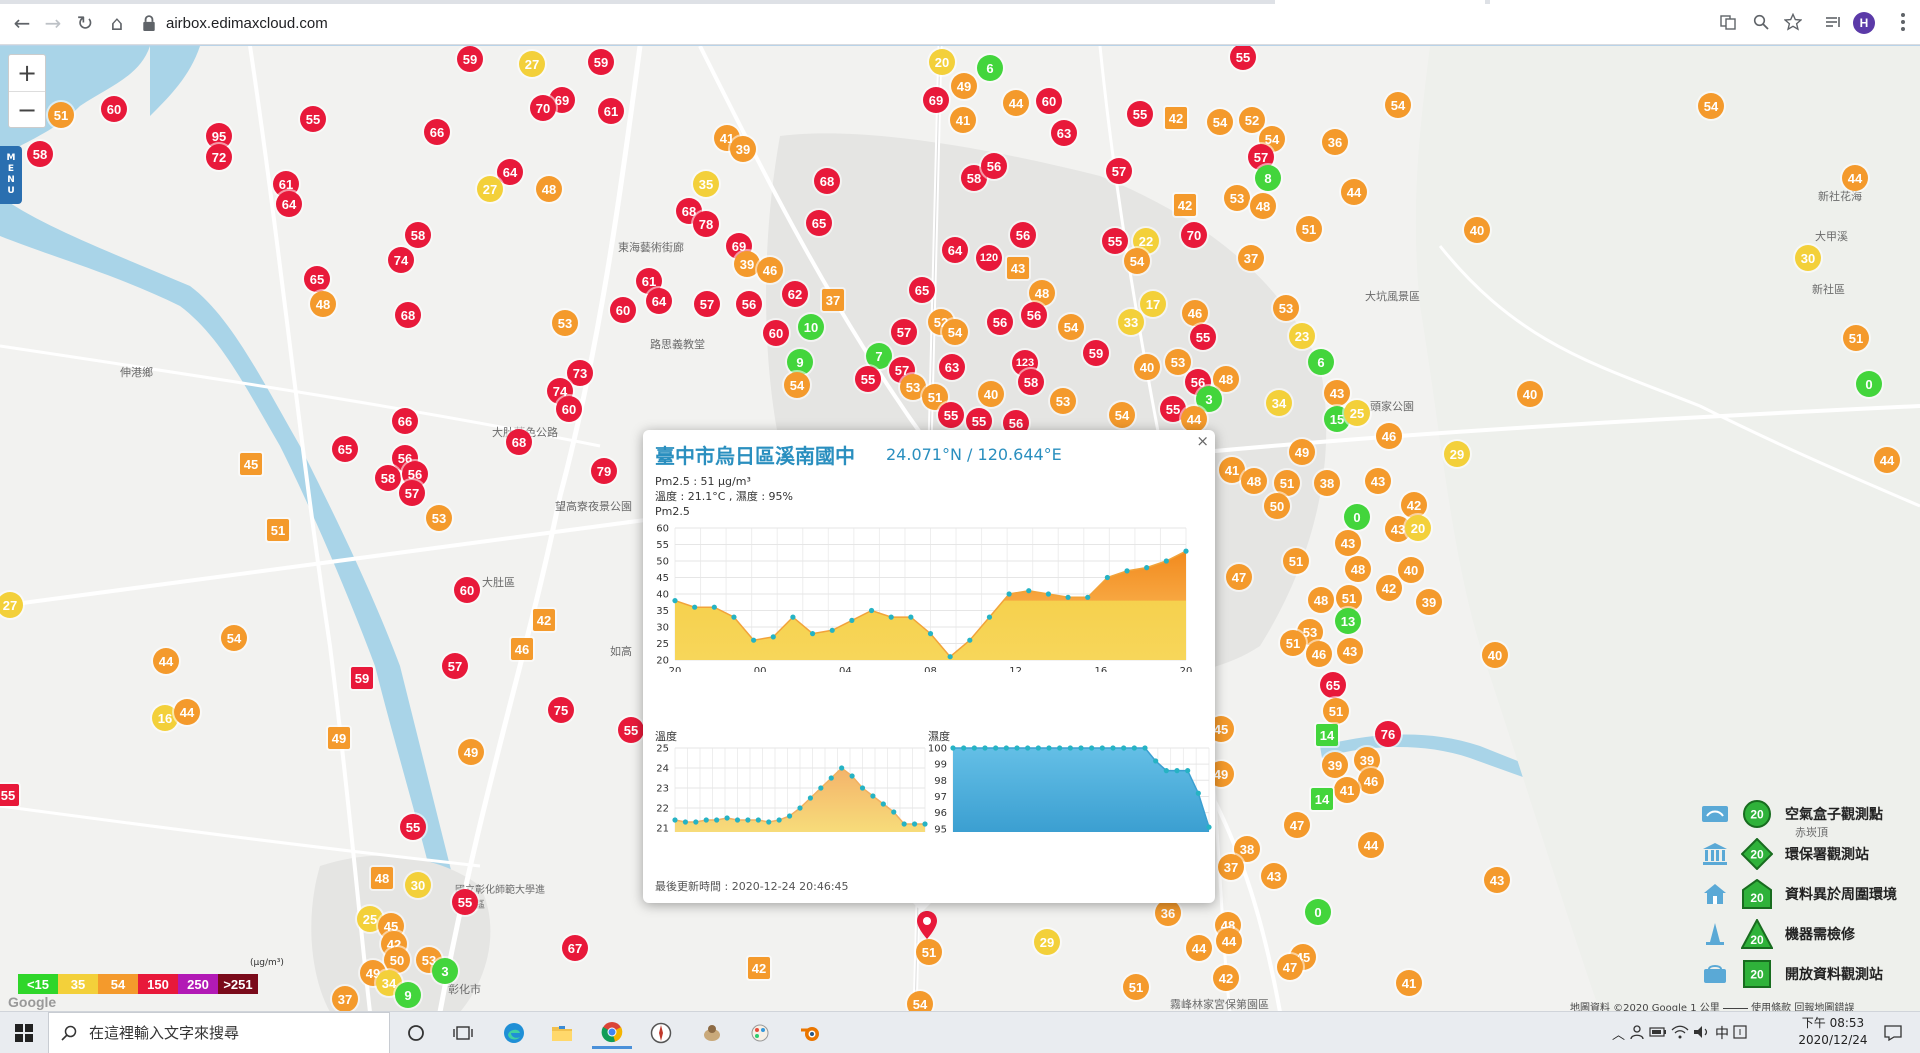 This screenshot has width=1920, height=1053. What do you see at coordinates (936, 100) in the screenshot?
I see `station-marker: 69` at bounding box center [936, 100].